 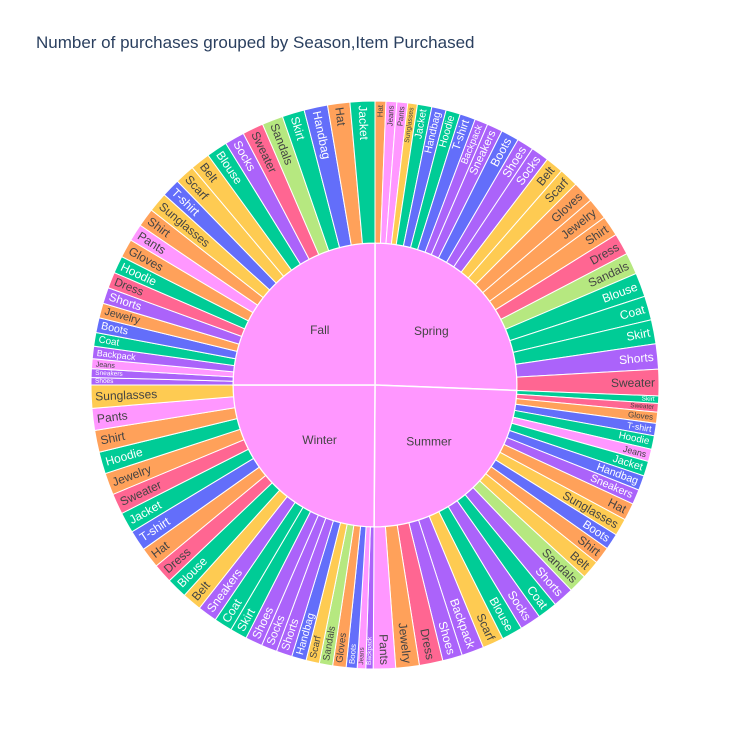 What do you see at coordinates (421, 124) in the screenshot?
I see `item-label-spring-jacket: Jacket` at bounding box center [421, 124].